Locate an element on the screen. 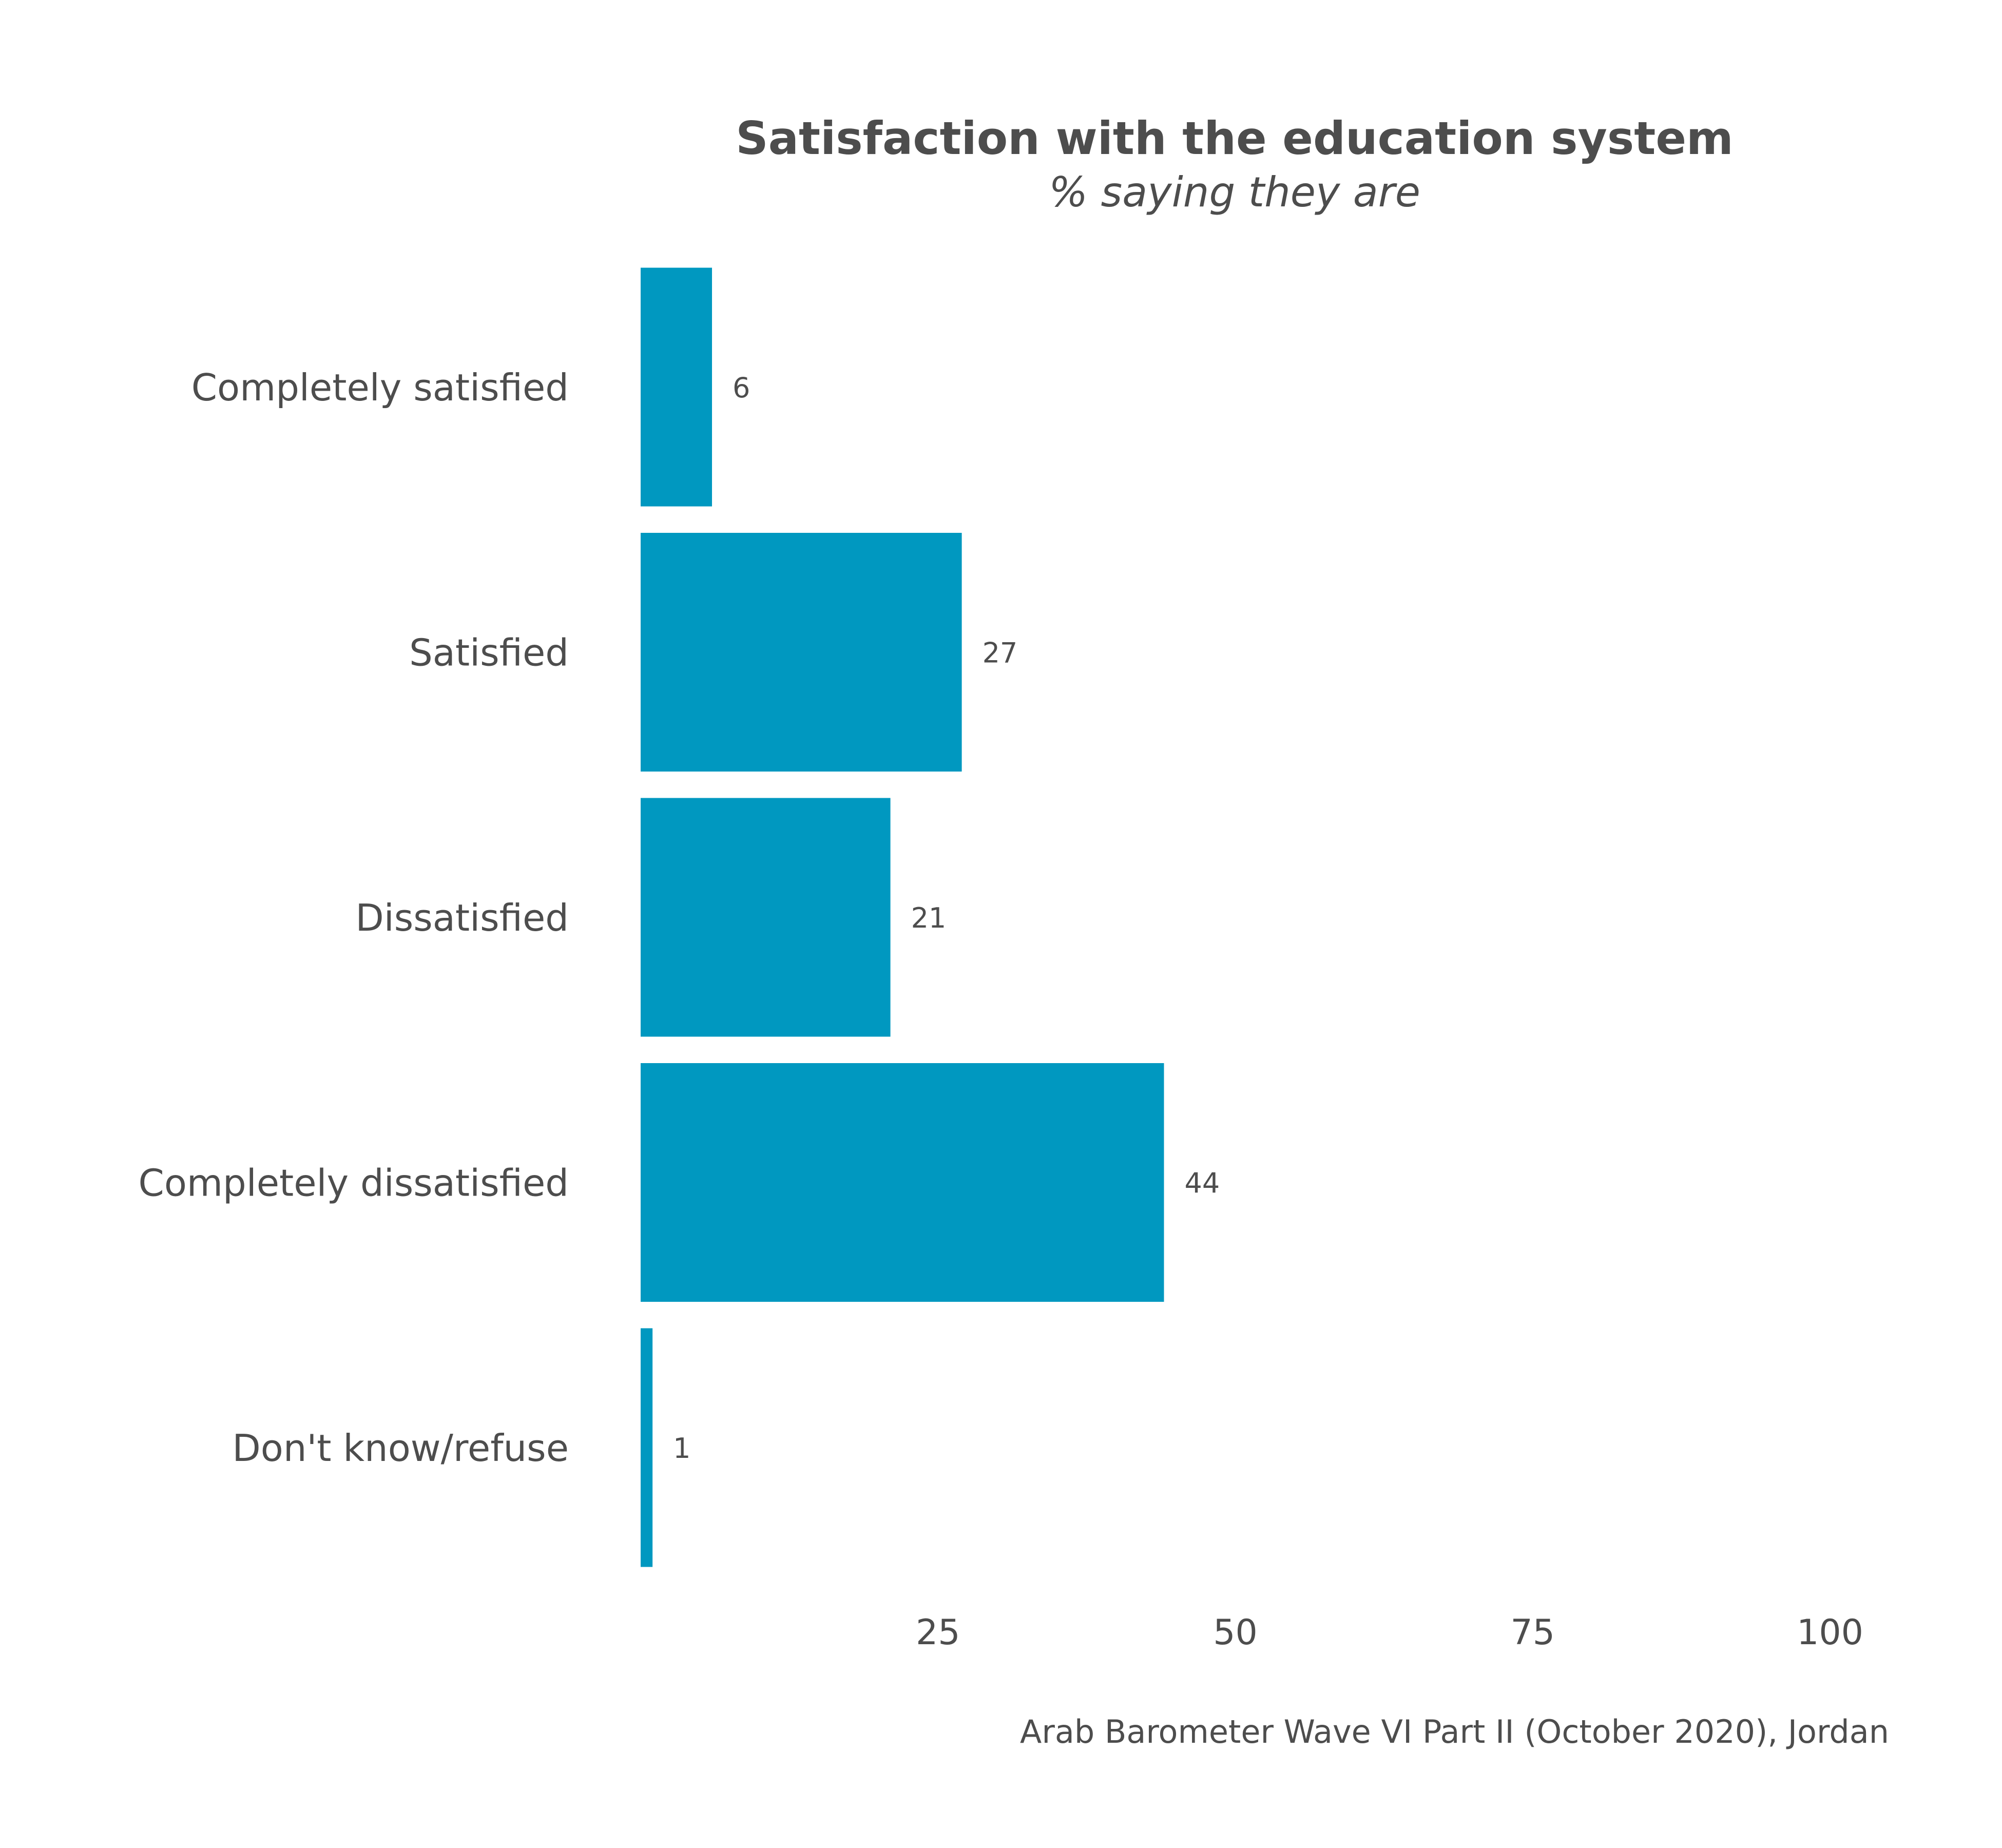  category-label: Completely satisfied is located at coordinates (380, 387).